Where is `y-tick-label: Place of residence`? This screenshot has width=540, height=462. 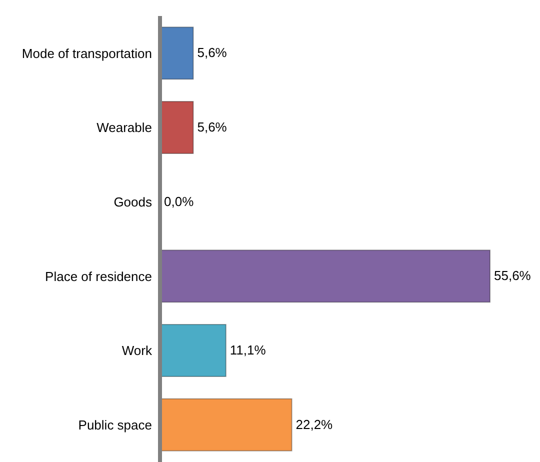
y-tick-label: Place of residence is located at coordinates (98, 276).